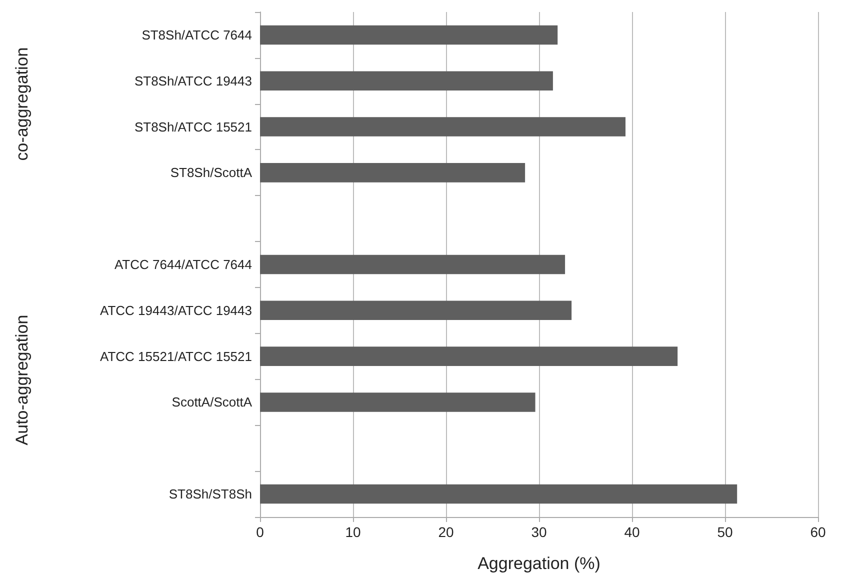  I want to click on x-tick-label: 30, so click(539, 532).